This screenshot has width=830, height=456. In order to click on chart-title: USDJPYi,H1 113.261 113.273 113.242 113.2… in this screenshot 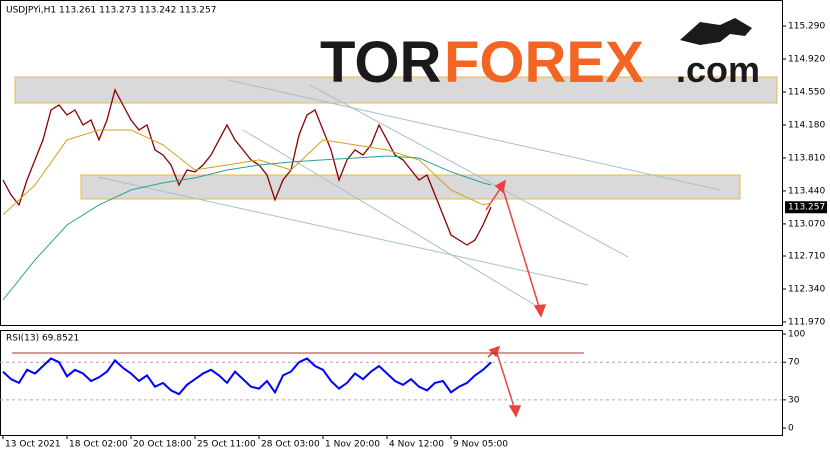, I will do `click(111, 11)`.